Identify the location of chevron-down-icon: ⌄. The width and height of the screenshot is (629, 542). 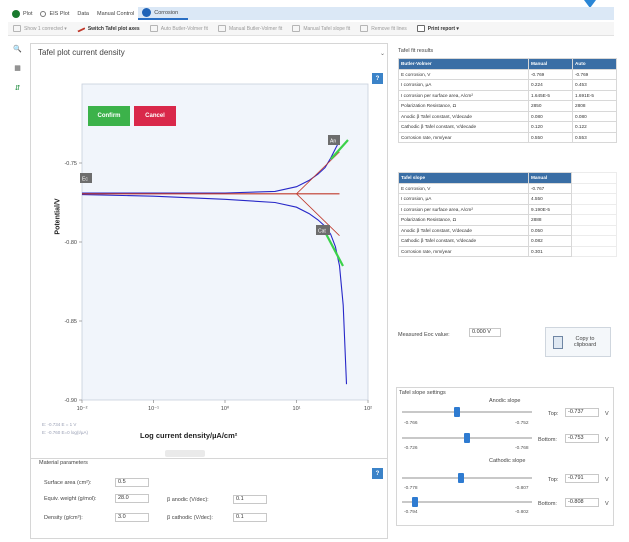
(383, 54).